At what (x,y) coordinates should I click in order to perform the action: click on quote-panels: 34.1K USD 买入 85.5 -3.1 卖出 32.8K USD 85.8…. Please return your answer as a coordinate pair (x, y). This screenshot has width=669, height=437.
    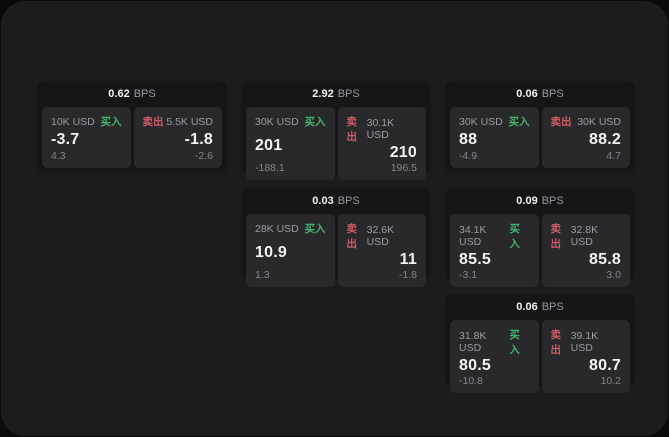
    Looking at the image, I should click on (540, 253).